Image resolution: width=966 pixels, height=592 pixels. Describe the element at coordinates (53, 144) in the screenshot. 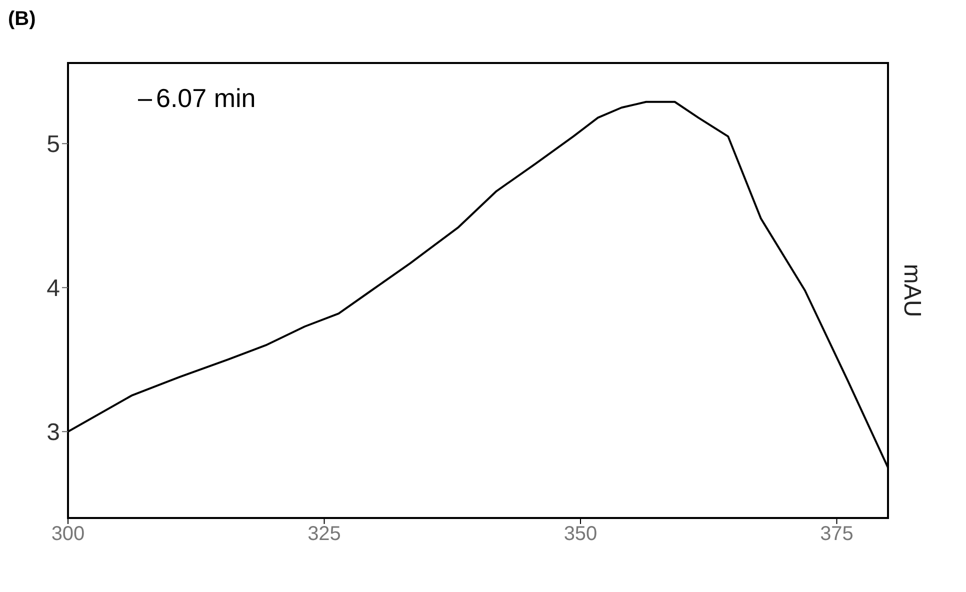

I see `y-tick-label: 5` at that location.